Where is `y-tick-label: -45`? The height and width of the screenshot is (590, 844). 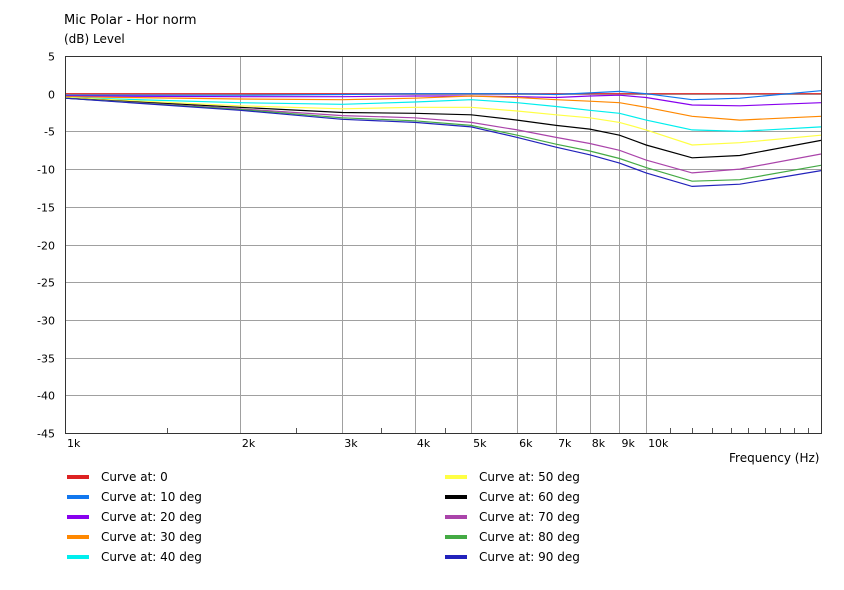
y-tick-label: -45 is located at coordinates (46, 434).